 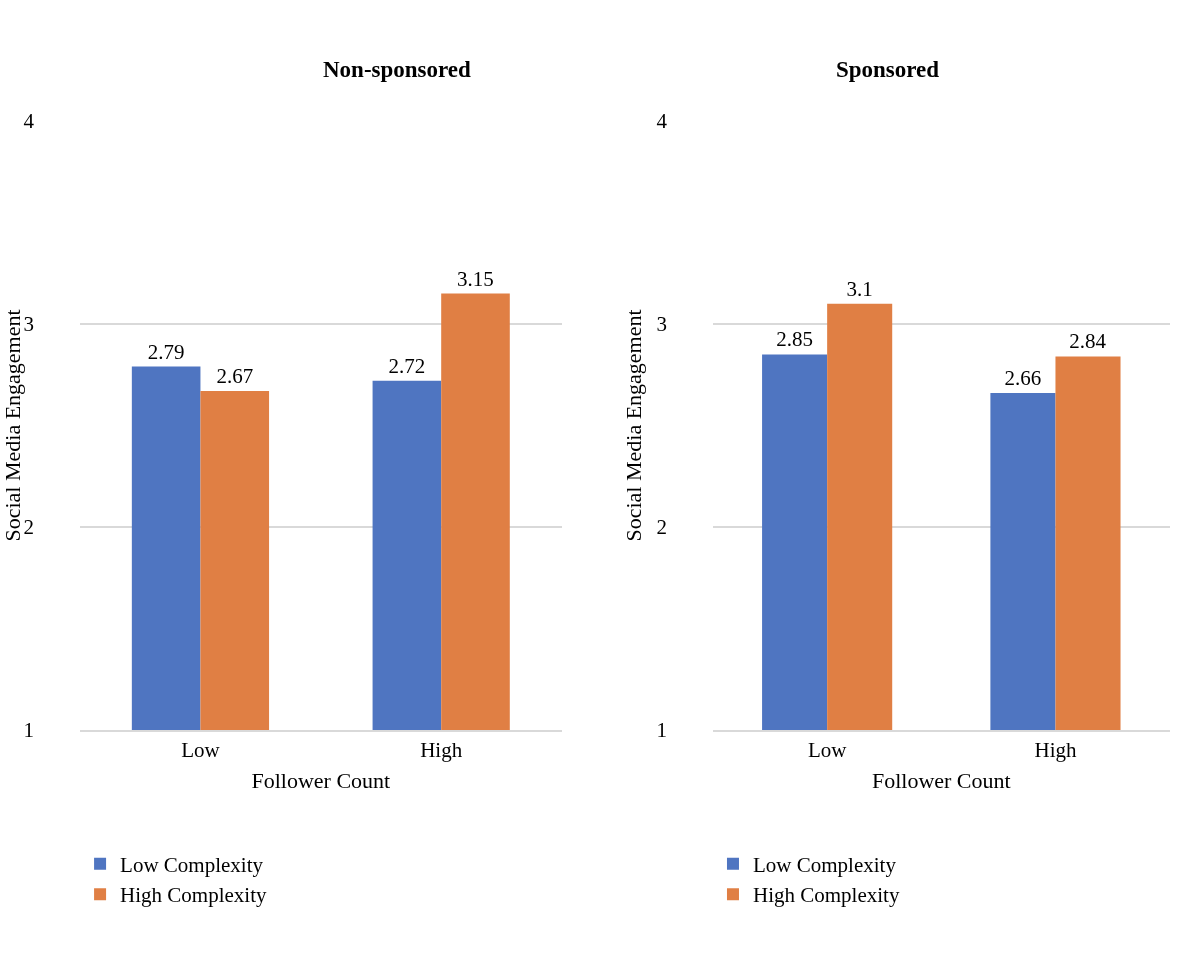 What do you see at coordinates (235, 375) in the screenshot?
I see `data-label: 2.67` at bounding box center [235, 375].